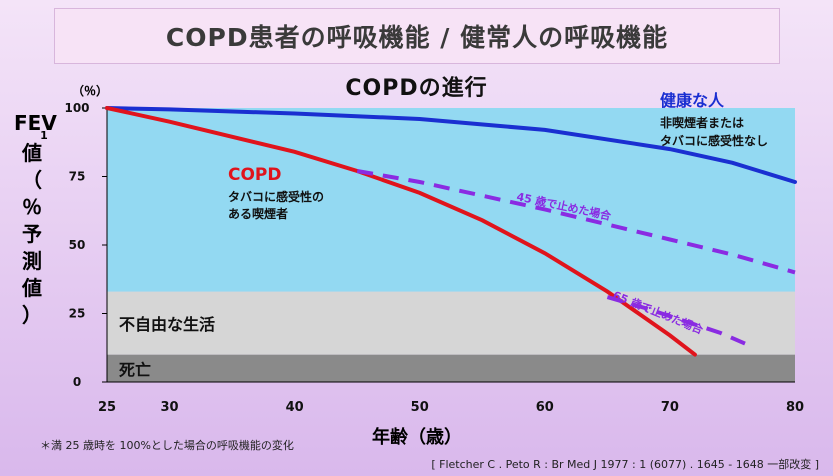  I want to click on zone-label: 死亡, so click(135, 369).